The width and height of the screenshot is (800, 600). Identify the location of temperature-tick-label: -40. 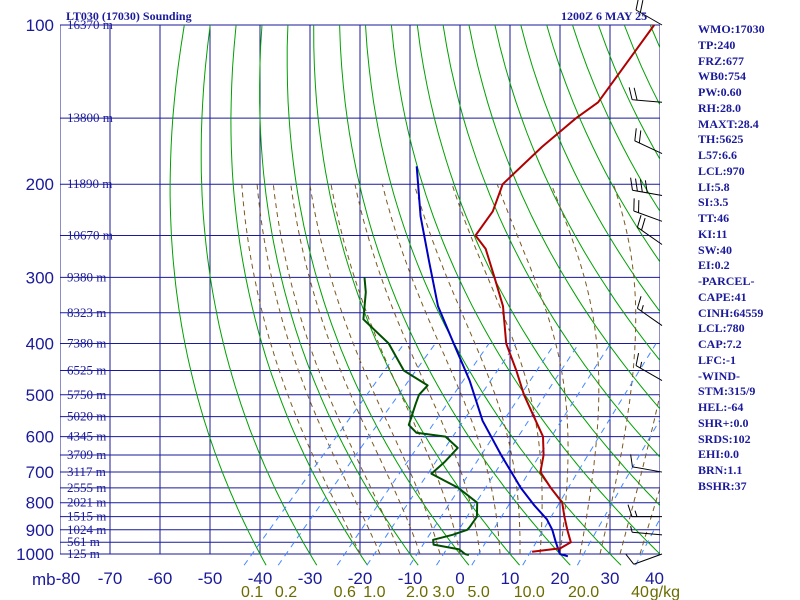
(260, 578).